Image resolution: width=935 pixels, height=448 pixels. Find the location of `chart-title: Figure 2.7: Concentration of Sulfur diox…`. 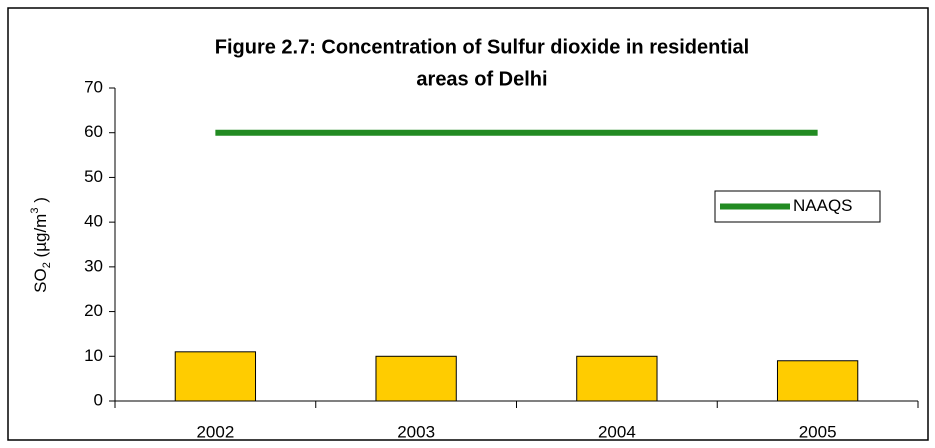

chart-title: Figure 2.7: Concentration of Sulfur diox… is located at coordinates (482, 47).